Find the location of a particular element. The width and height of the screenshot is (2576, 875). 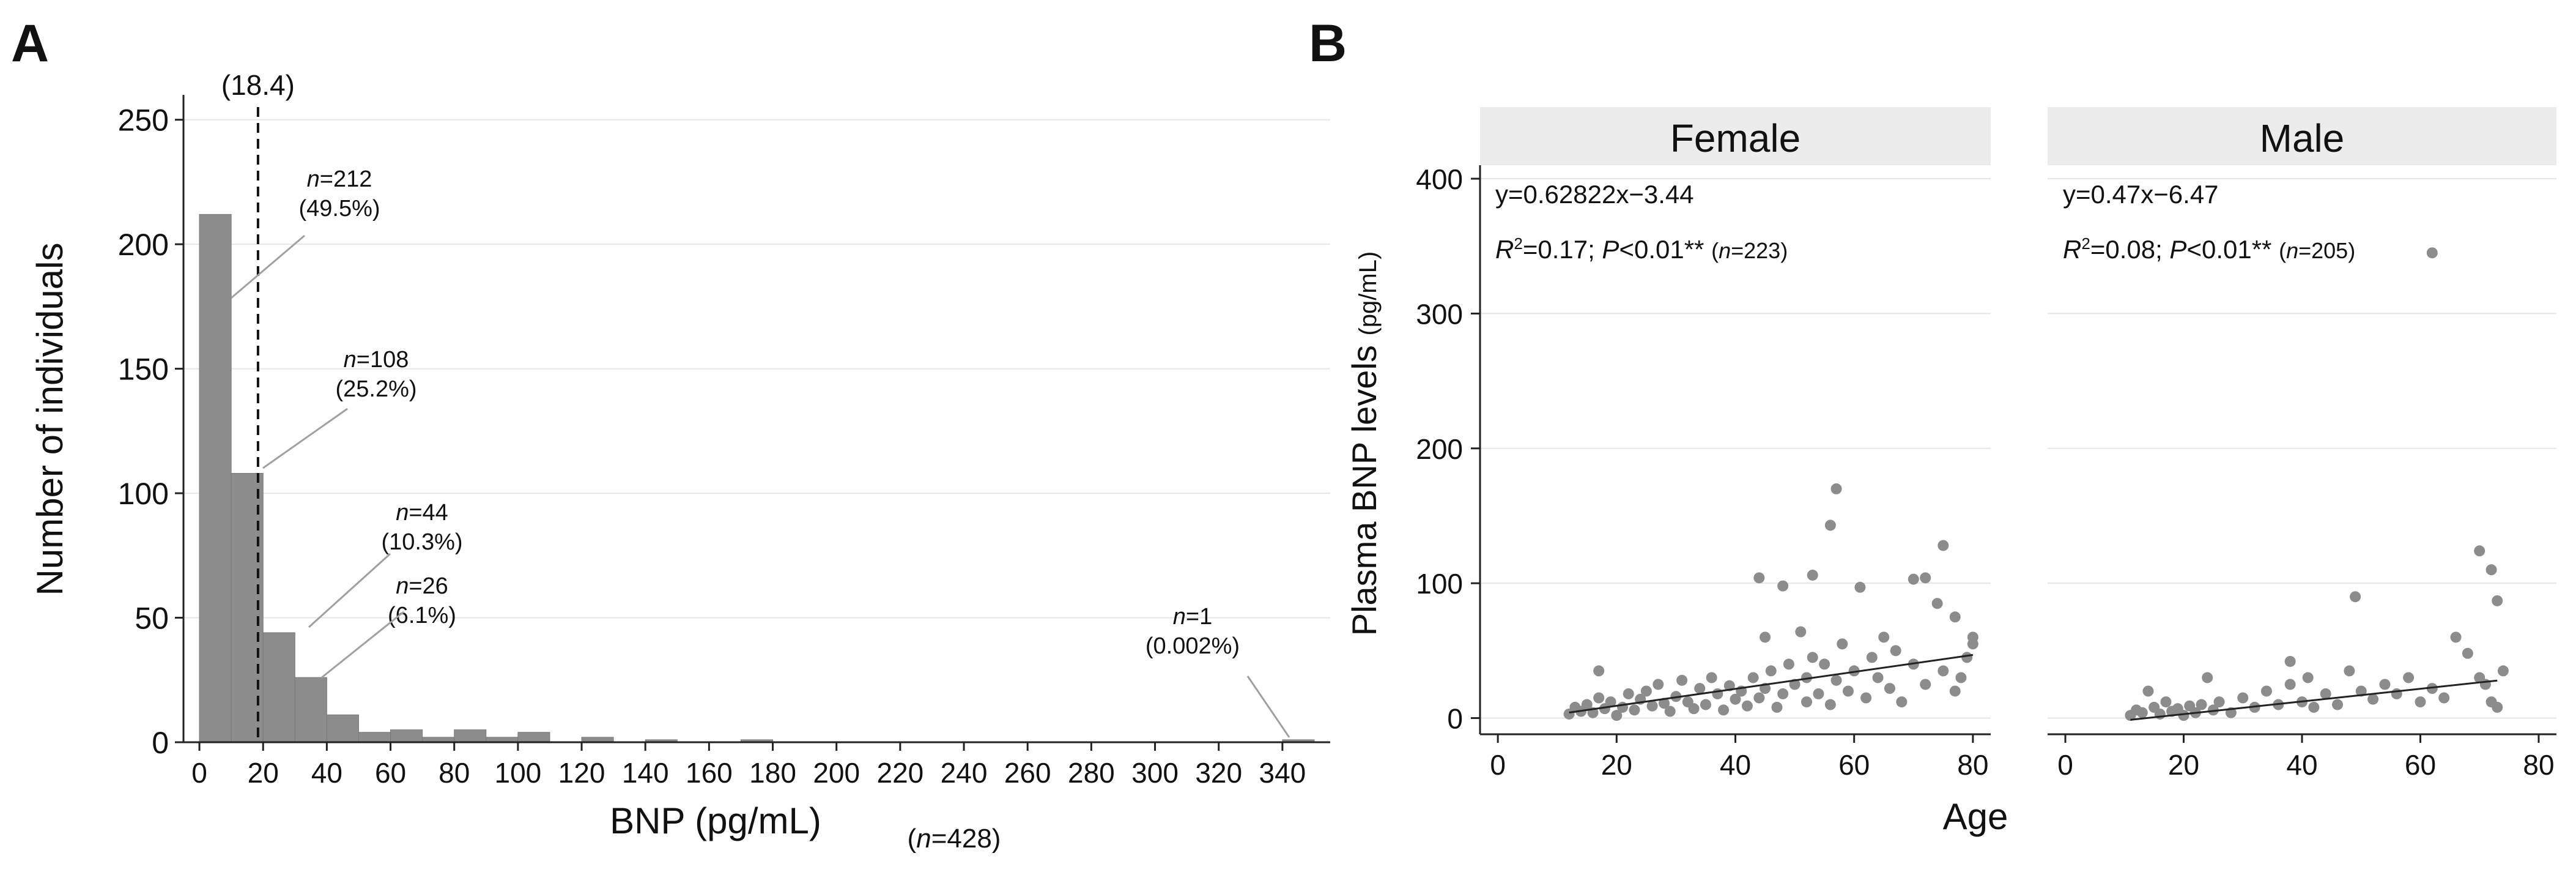

x-tick-label: 280 is located at coordinates (1091, 773).